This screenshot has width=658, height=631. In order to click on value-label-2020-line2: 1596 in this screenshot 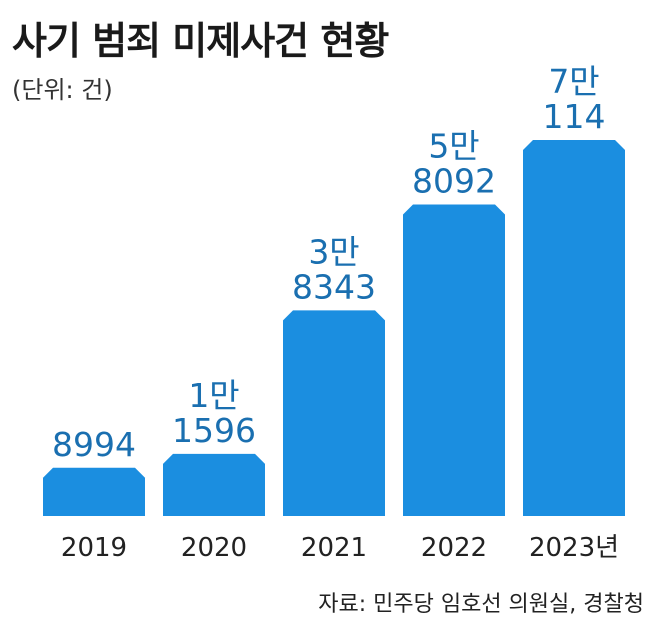, I will do `click(214, 430)`.